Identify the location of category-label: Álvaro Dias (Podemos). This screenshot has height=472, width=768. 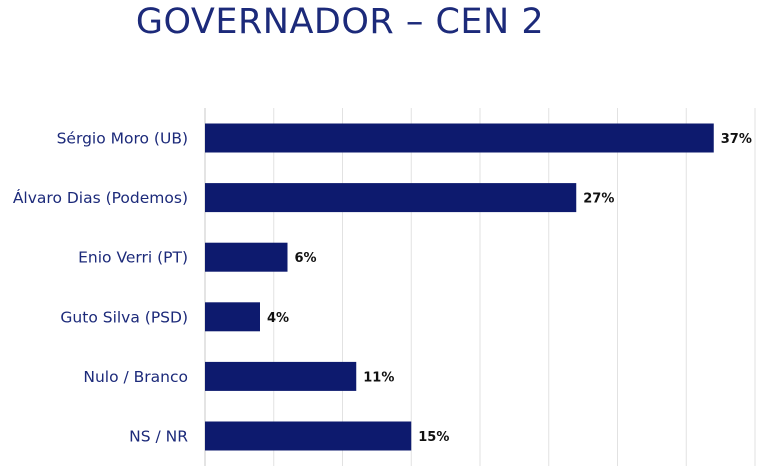
(100, 197).